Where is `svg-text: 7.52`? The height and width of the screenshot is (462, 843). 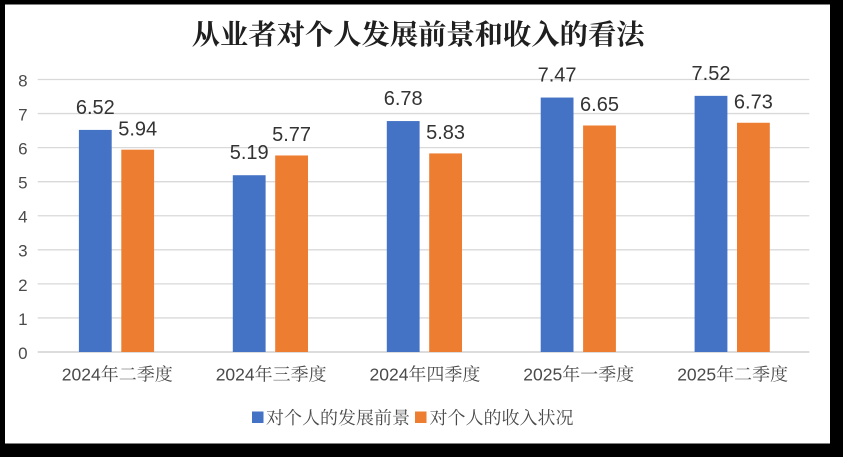
svg-text: 7.52 is located at coordinates (711, 74).